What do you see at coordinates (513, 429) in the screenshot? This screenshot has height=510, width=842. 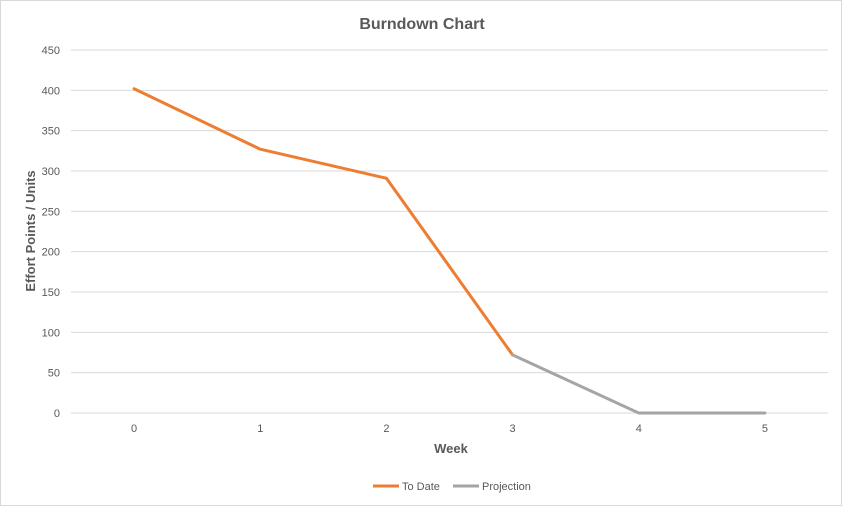 I see `x-tick-label: 3` at bounding box center [513, 429].